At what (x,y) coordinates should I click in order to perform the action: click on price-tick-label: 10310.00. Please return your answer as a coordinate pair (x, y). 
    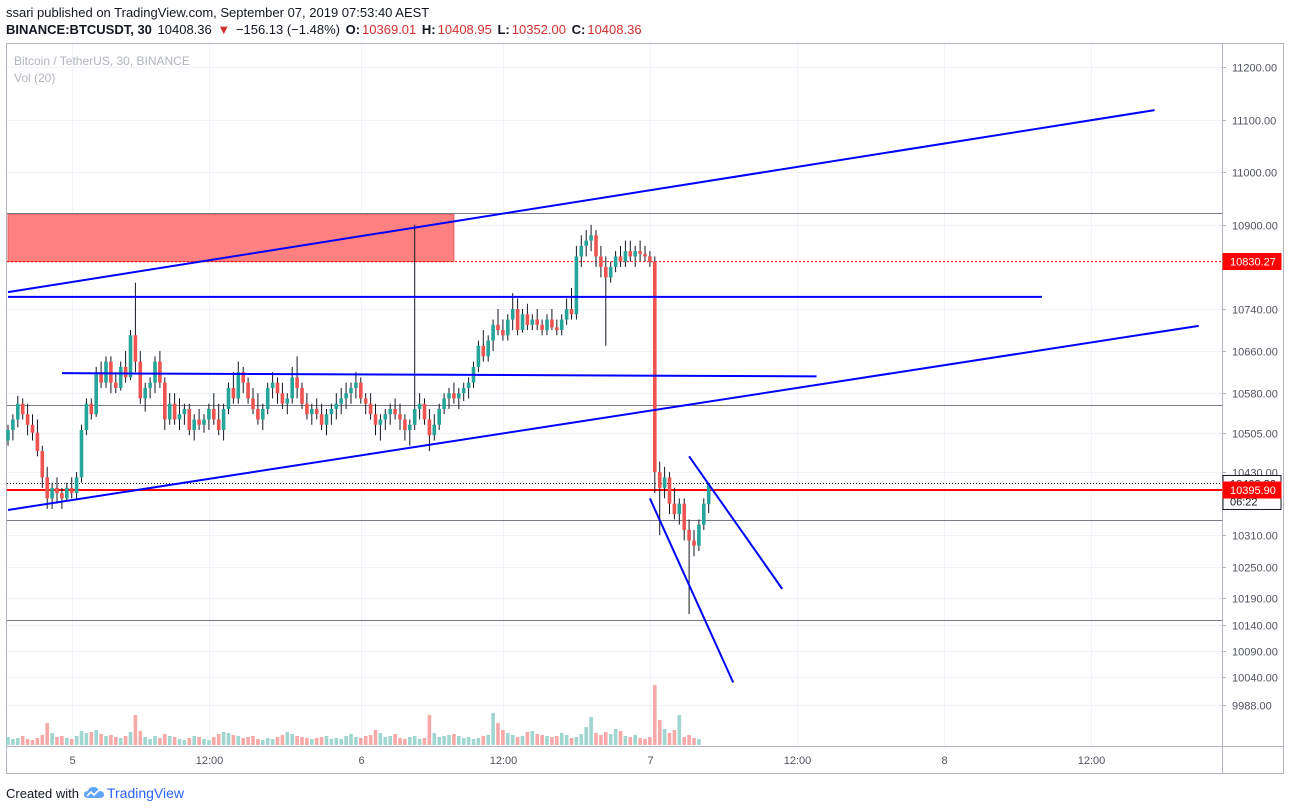
    Looking at the image, I should click on (1255, 537).